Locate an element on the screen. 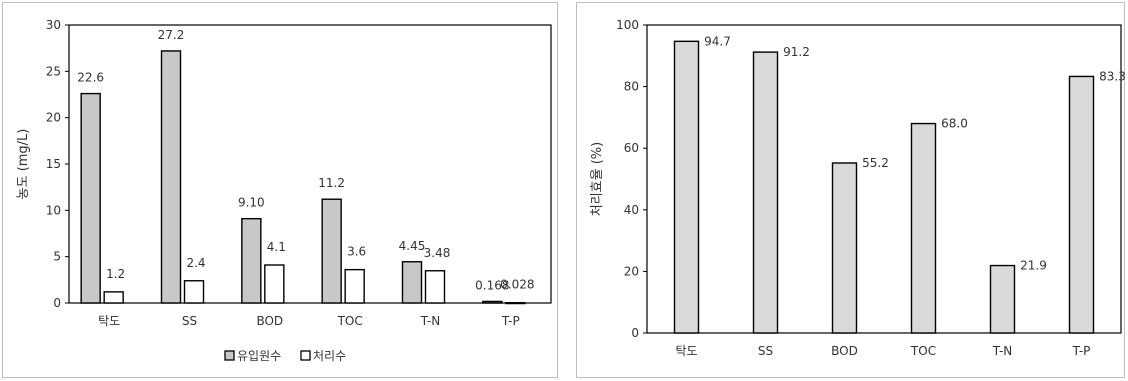 Image resolution: width=1128 pixels, height=381 pixels. left-data-label: 4.45 is located at coordinates (412, 246).